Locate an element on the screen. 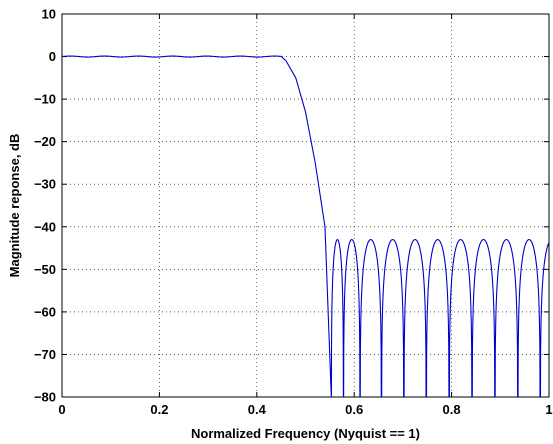 This screenshot has width=553, height=444. x-tick-label: 0.4 is located at coordinates (257, 409).